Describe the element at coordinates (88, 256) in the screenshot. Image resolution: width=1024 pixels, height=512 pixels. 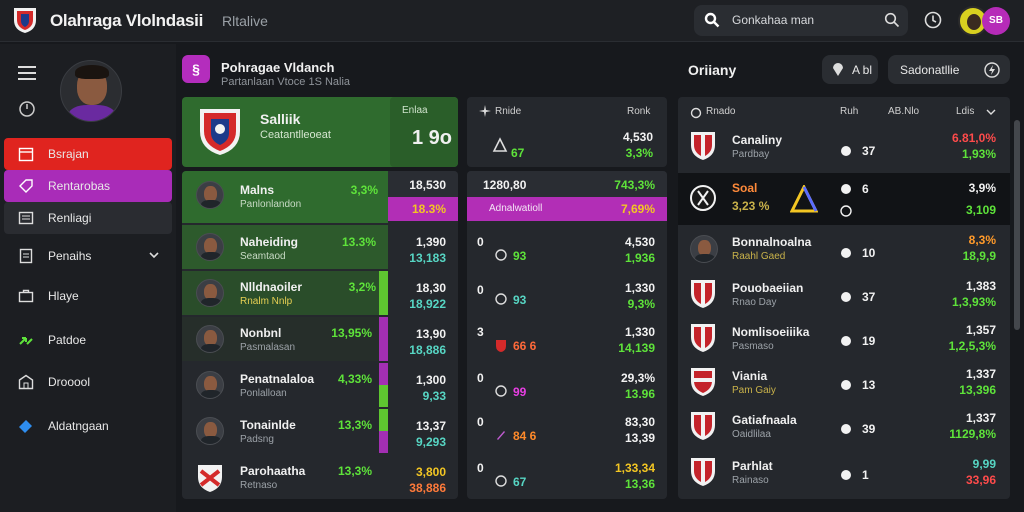
I see `sidebar-item-penaihs: Penaihs` at that location.